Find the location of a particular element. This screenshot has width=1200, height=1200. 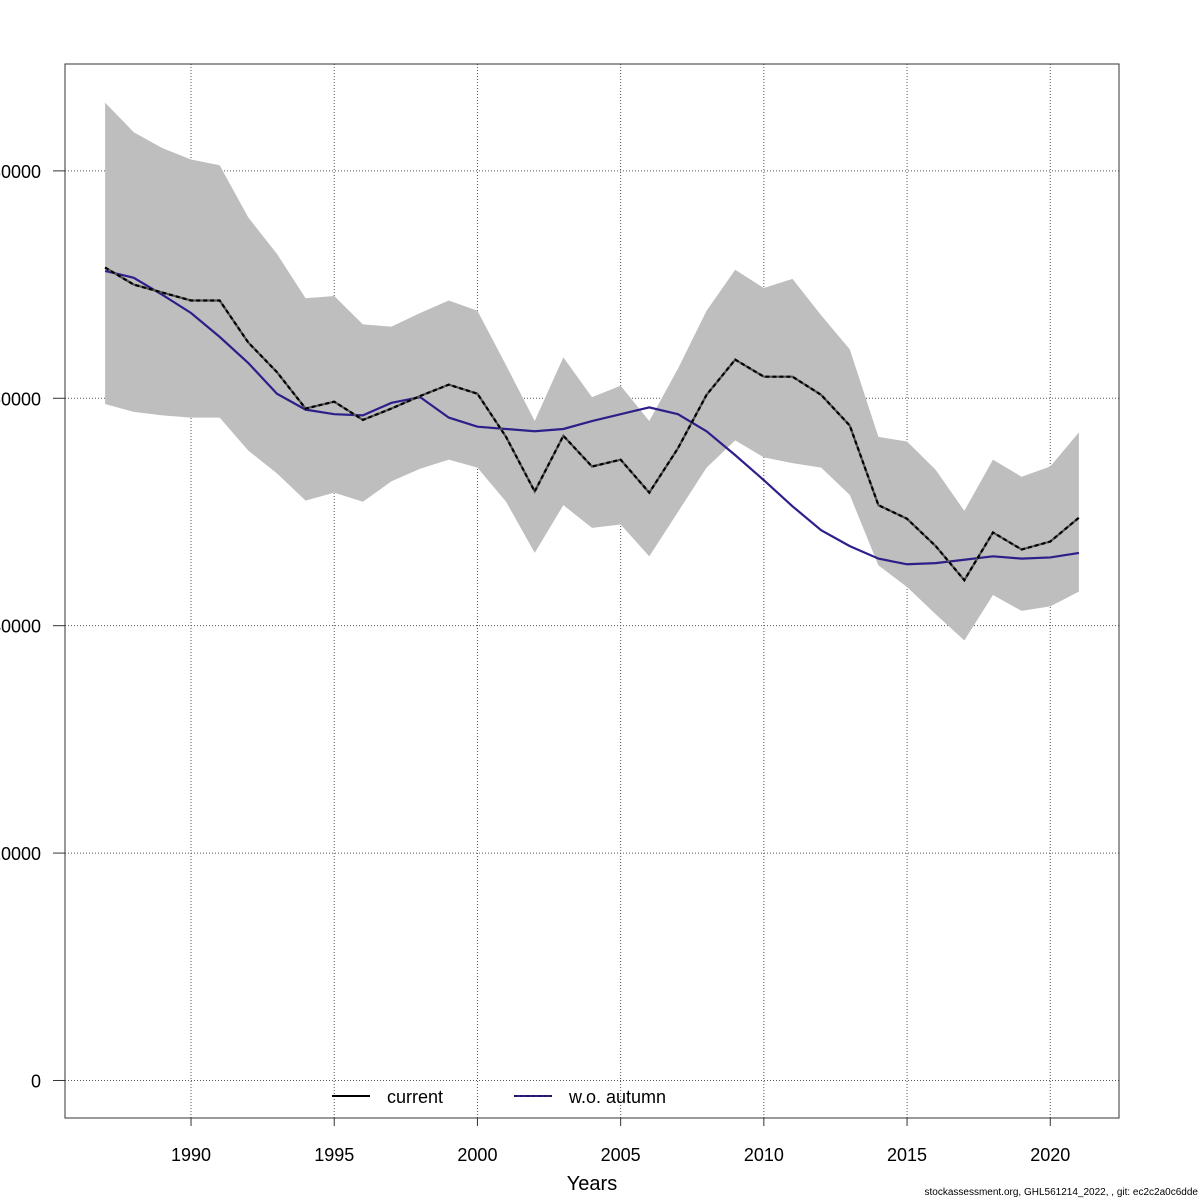

x-tick-label: 2005 is located at coordinates (621, 1155).